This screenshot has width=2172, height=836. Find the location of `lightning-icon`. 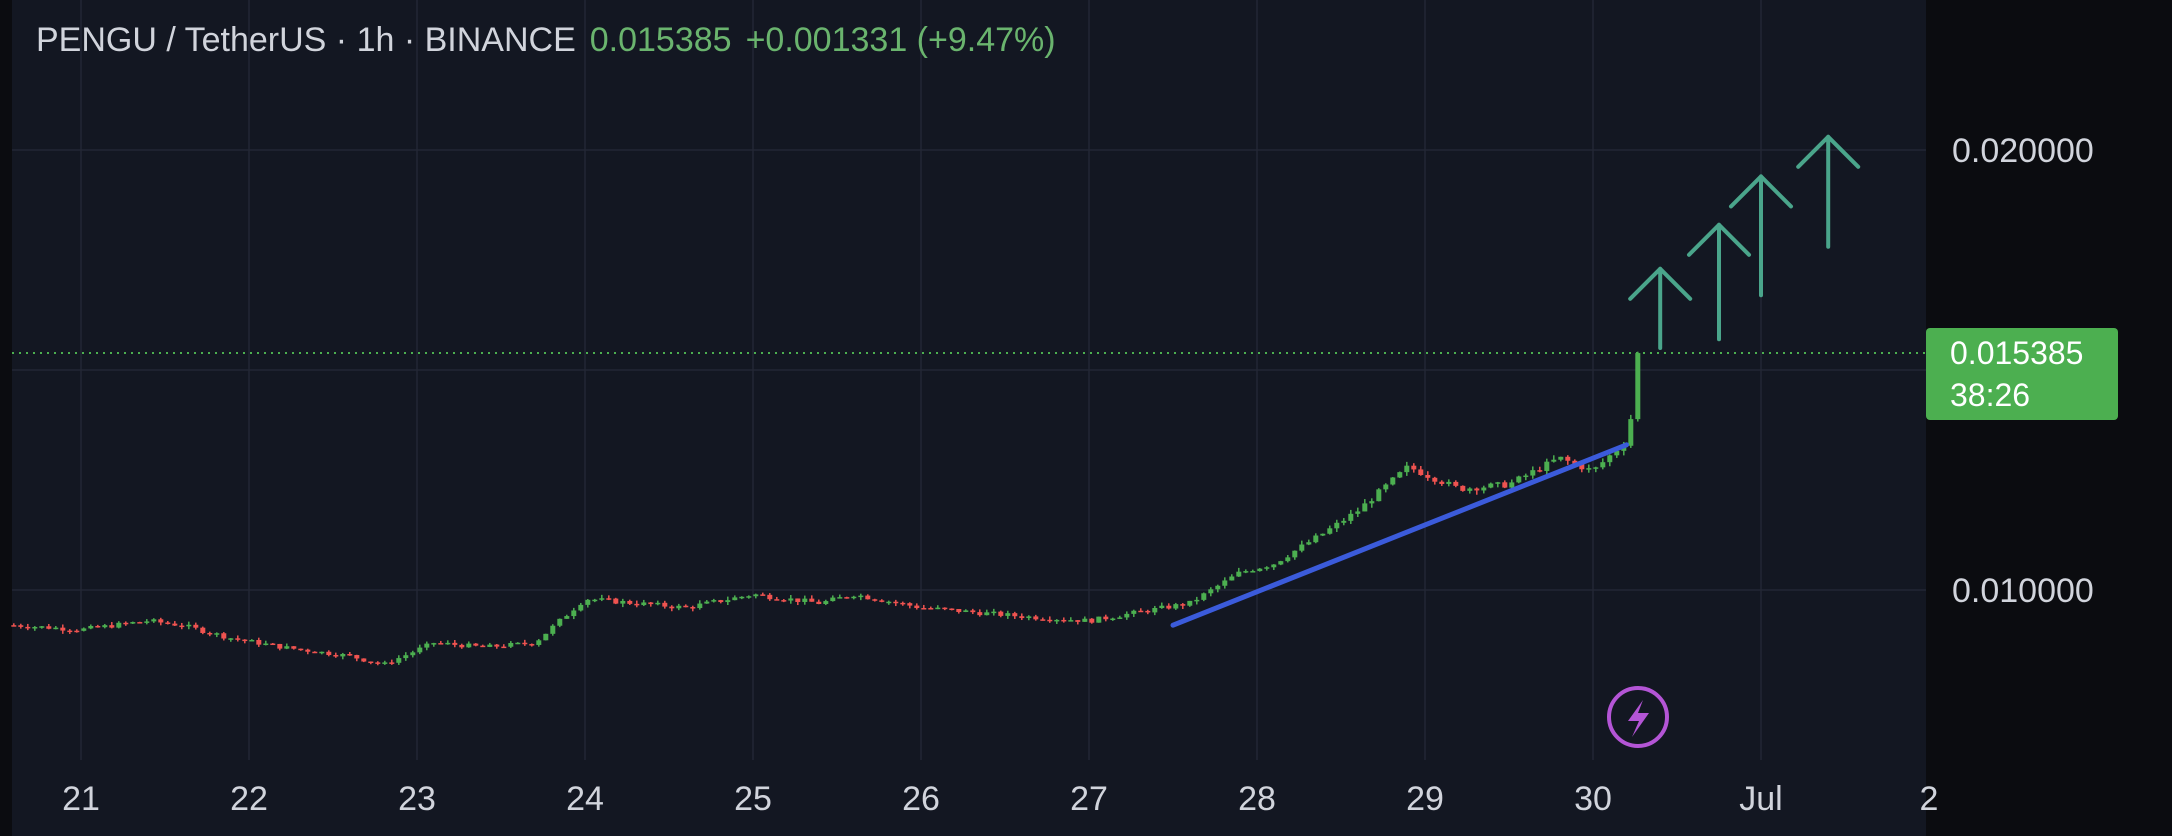

lightning-icon is located at coordinates (1638, 717).